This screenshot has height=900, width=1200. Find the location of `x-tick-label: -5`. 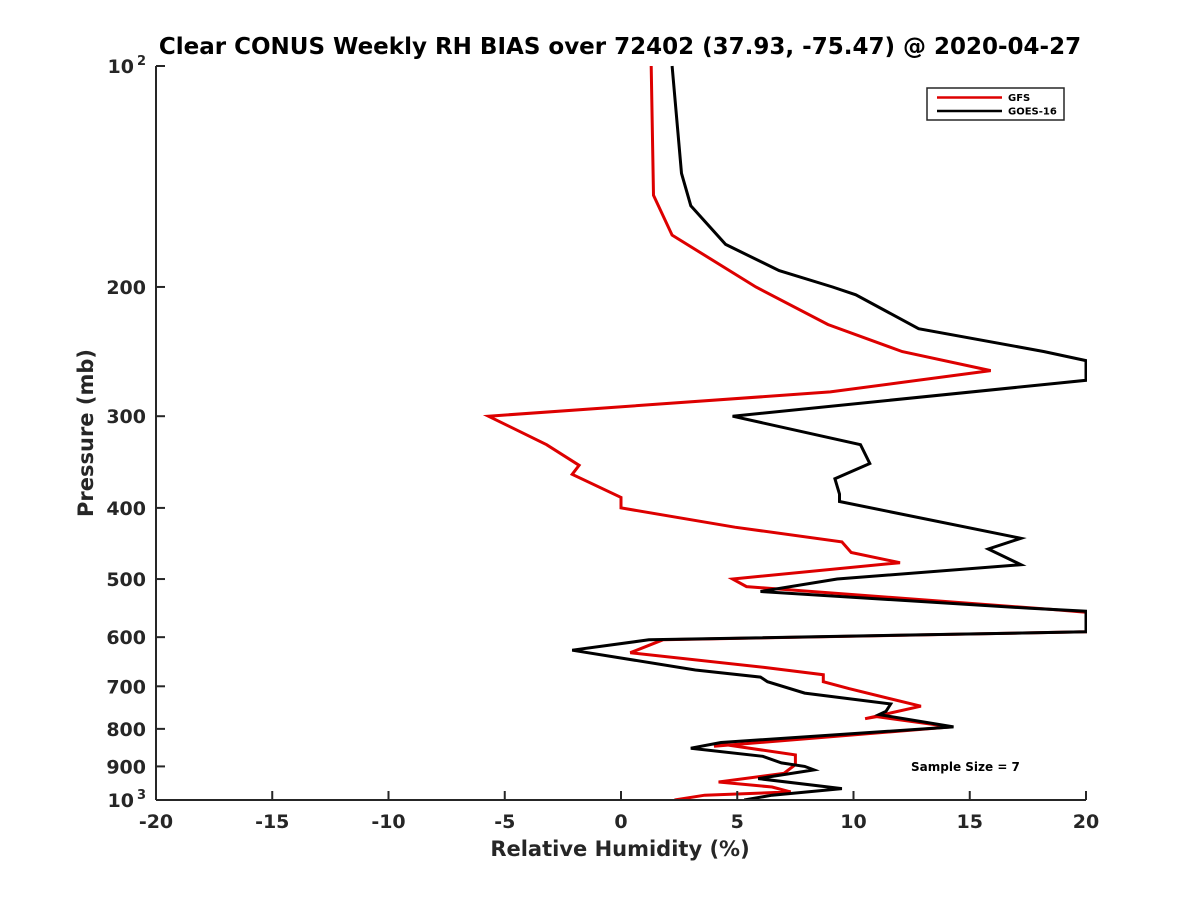

x-tick-label: -5 is located at coordinates (504, 822).